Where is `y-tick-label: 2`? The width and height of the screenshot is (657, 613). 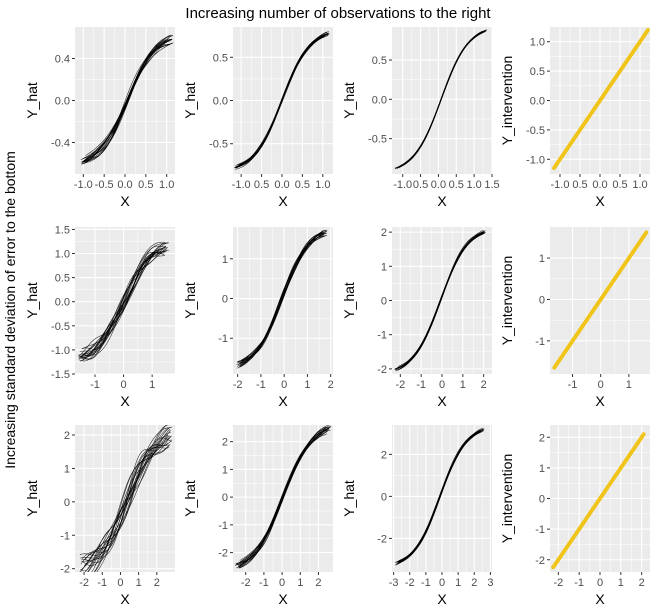
y-tick-label: 2 is located at coordinates (67, 436).